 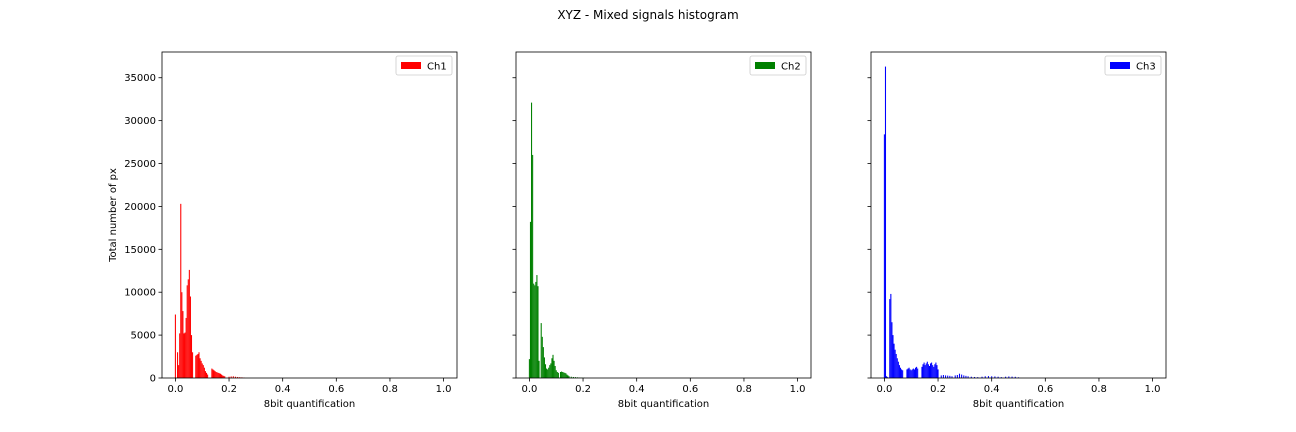 I want to click on x-tick-label: 0.8, so click(x=1099, y=389).